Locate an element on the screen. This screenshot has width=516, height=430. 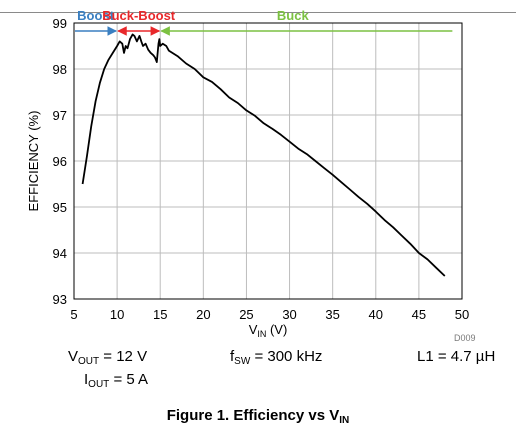
x-tick-label: 5 is located at coordinates (73, 314).